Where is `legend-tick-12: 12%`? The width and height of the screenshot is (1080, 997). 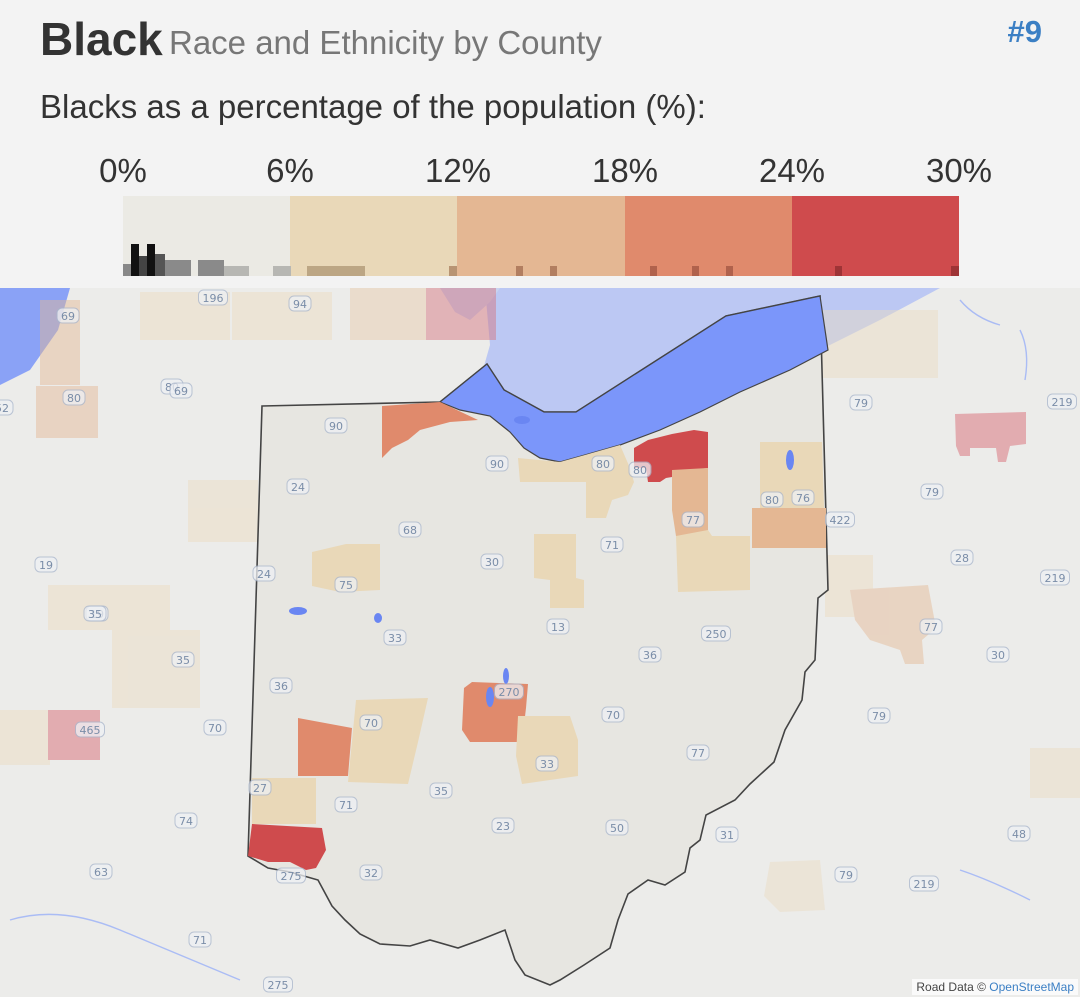
legend-tick-12: 12% is located at coordinates (458, 170).